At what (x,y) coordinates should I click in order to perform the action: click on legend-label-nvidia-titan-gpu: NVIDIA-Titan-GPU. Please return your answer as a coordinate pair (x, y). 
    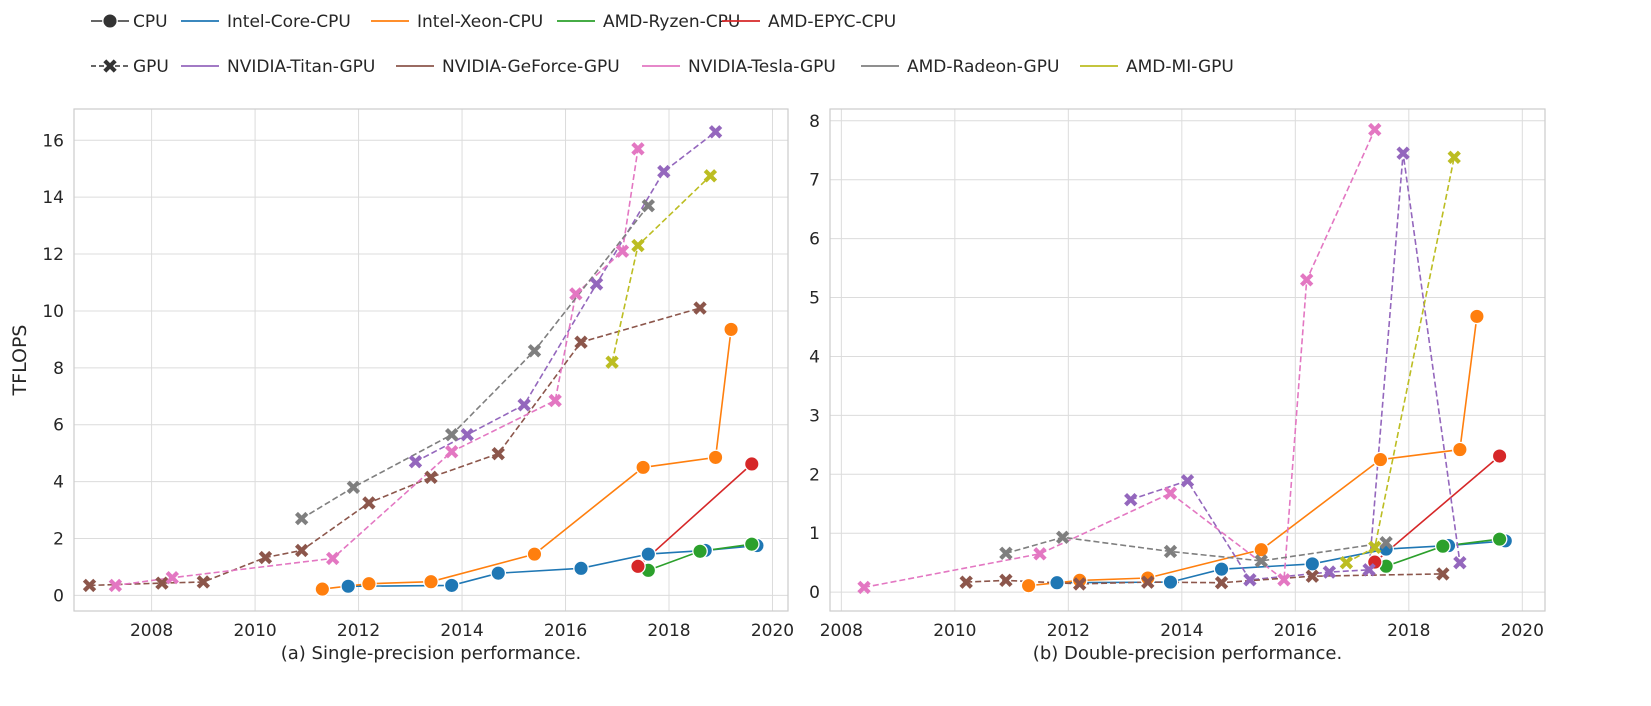
    Looking at the image, I should click on (301, 67).